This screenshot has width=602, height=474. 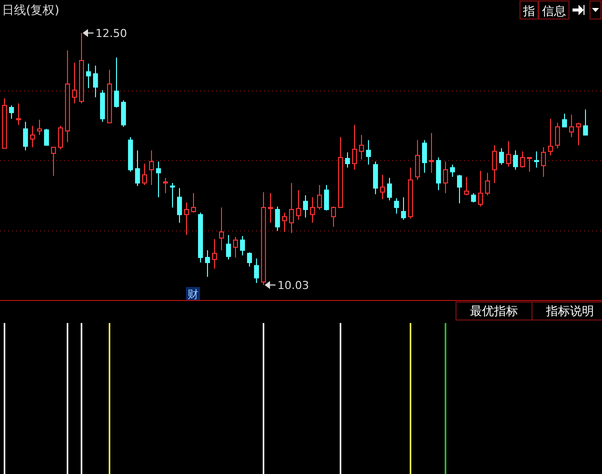 What do you see at coordinates (293, 285) in the screenshot?
I see `annotation: 10.03` at bounding box center [293, 285].